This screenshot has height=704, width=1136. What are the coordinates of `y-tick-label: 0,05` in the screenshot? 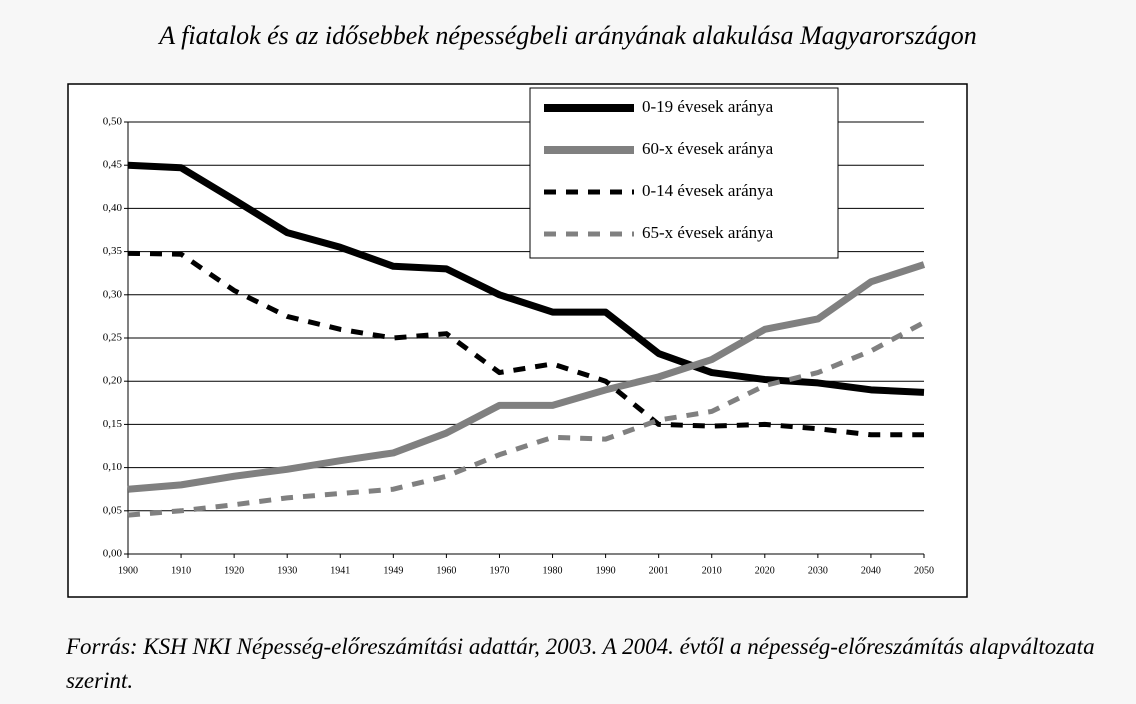 It's located at (113, 510).